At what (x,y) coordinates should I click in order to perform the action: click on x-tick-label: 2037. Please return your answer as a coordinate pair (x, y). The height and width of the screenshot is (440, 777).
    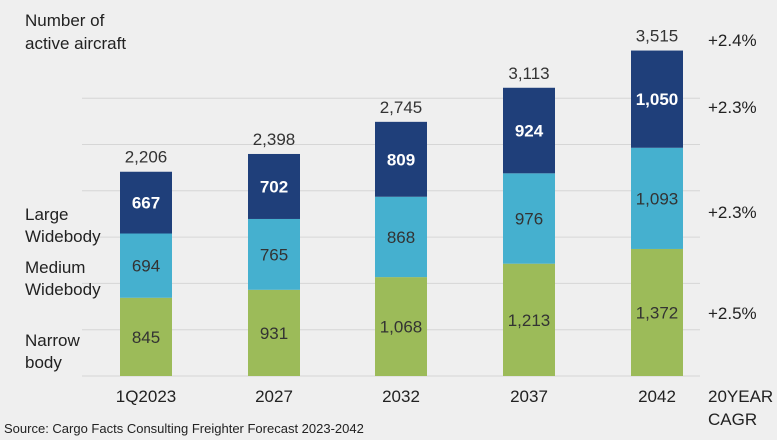
    Looking at the image, I should click on (529, 396).